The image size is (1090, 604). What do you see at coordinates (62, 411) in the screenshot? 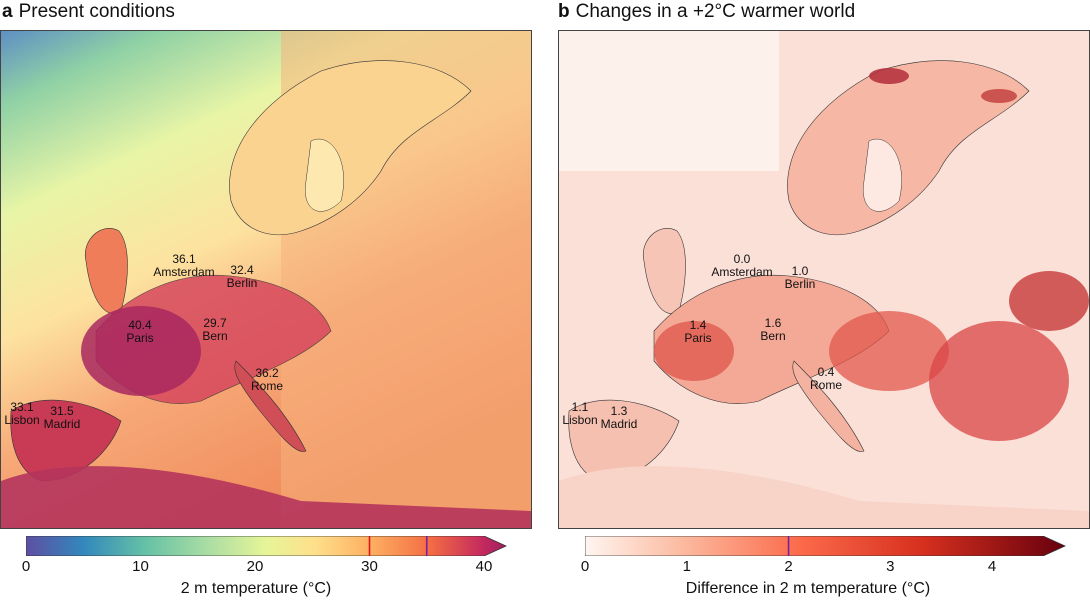
I see `city-value: 31.5` at bounding box center [62, 411].